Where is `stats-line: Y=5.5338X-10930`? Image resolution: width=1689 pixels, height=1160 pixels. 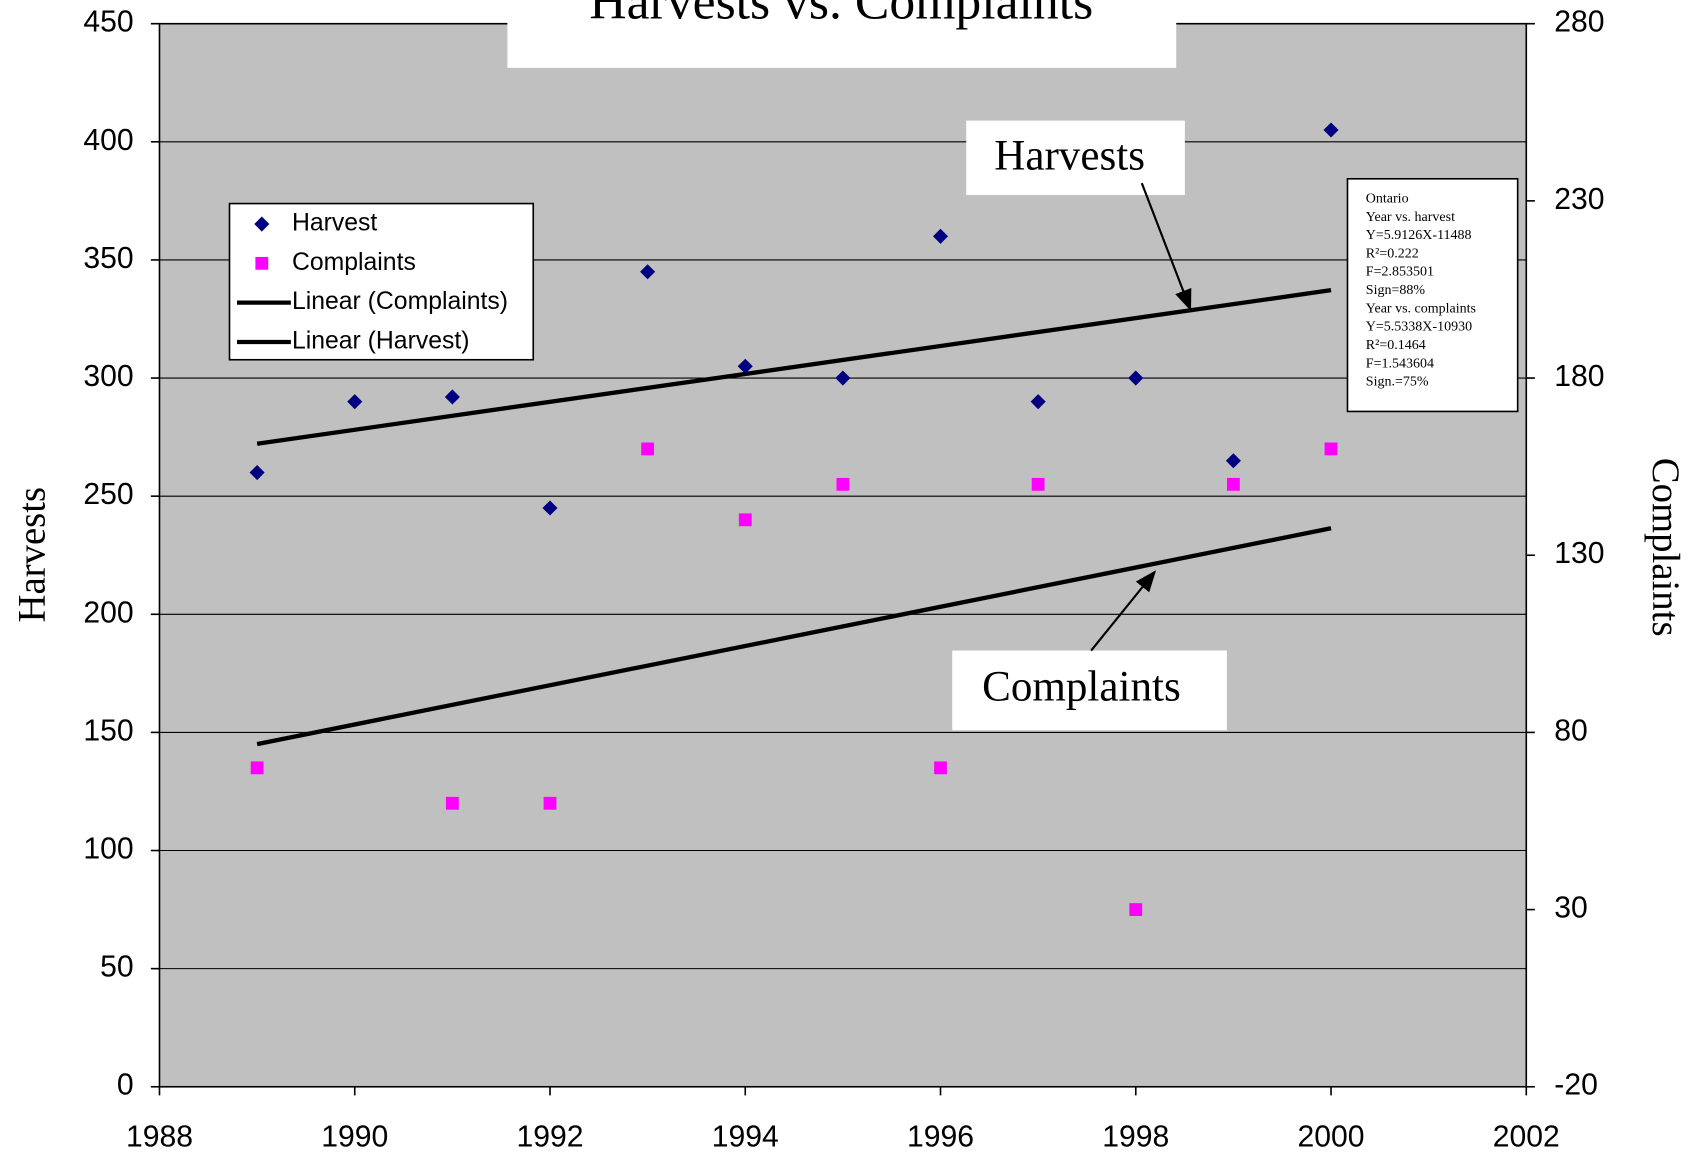
stats-line: Y=5.5338X-10930 is located at coordinates (1419, 327).